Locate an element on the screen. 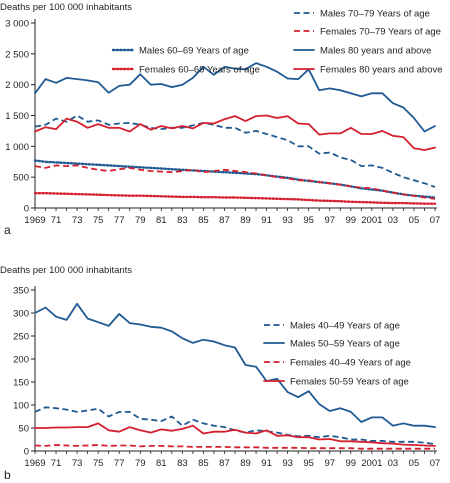 The image size is (450, 483). y-tick-label: 1 500 is located at coordinates (17, 116).